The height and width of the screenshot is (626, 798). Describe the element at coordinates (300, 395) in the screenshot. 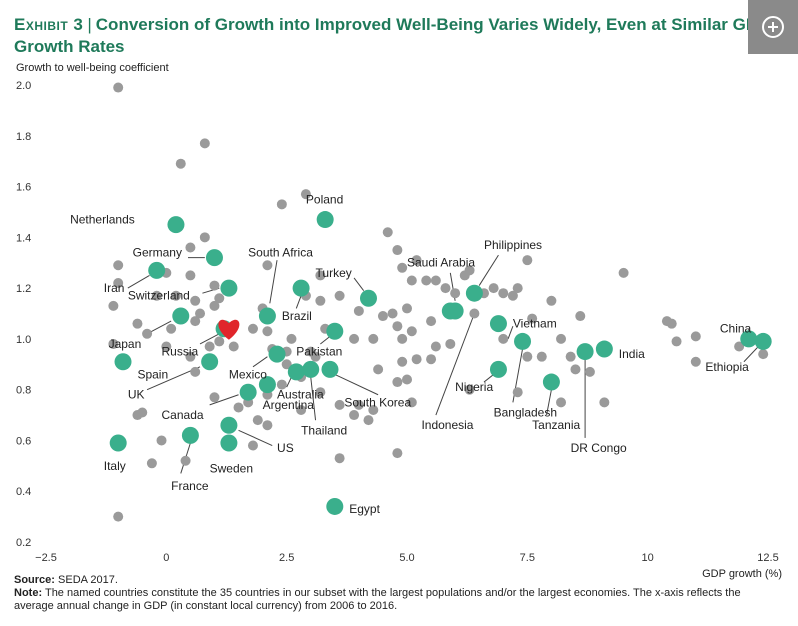

I see `label-australia: Australia` at that location.